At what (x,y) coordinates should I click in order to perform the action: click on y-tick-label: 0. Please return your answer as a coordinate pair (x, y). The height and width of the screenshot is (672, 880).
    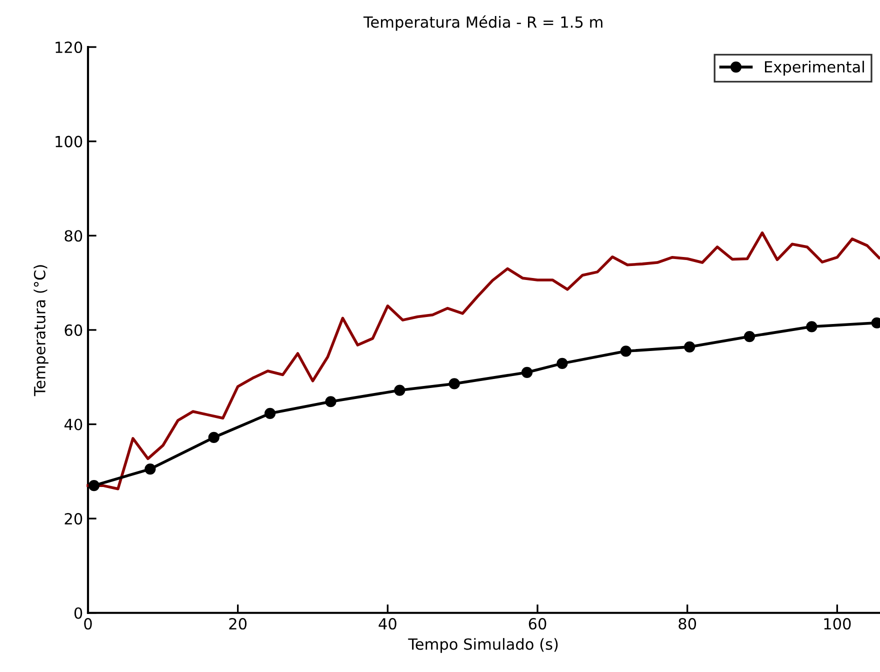
    Looking at the image, I should click on (78, 613).